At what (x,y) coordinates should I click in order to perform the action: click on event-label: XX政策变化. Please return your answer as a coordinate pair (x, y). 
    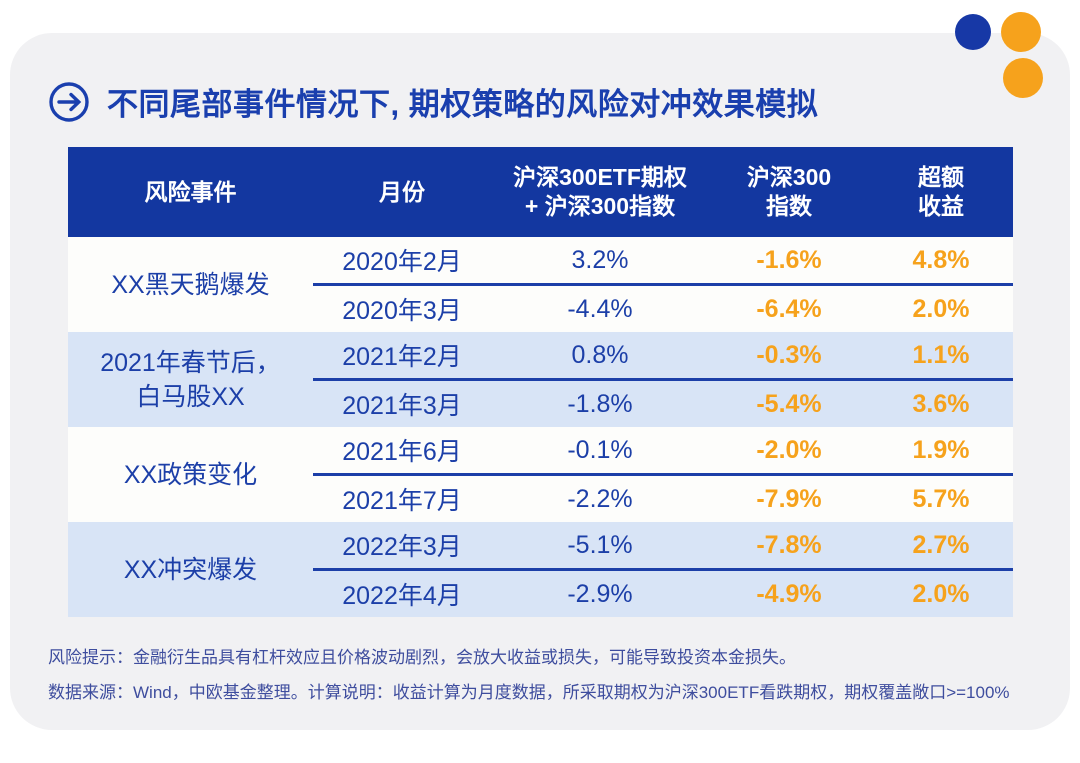
    Looking at the image, I should click on (190, 474).